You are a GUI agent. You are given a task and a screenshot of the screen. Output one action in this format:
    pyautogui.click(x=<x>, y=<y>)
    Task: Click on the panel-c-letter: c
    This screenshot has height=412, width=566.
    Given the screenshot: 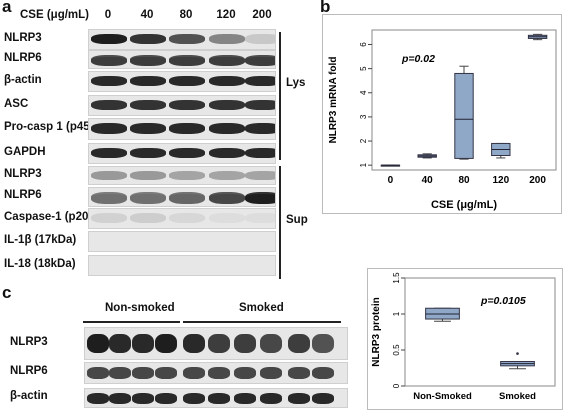 What is the action you would take?
    pyautogui.click(x=7, y=292)
    